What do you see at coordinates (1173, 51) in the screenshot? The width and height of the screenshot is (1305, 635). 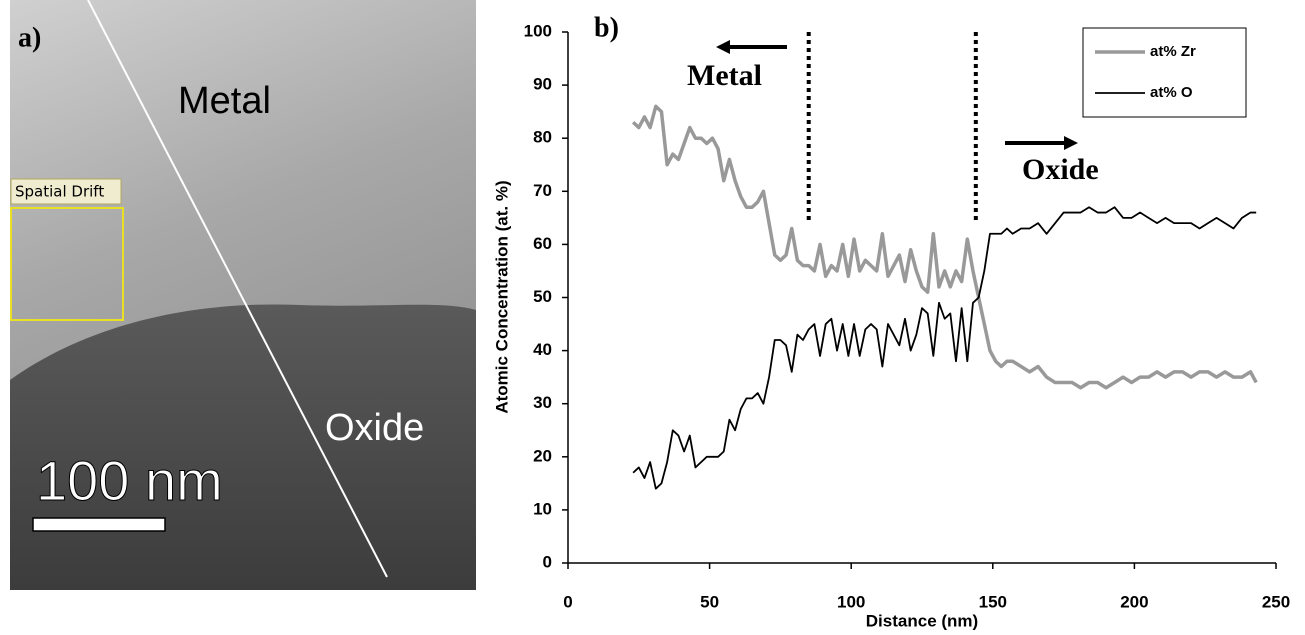 I see `legend-label: at% Zr` at bounding box center [1173, 51].